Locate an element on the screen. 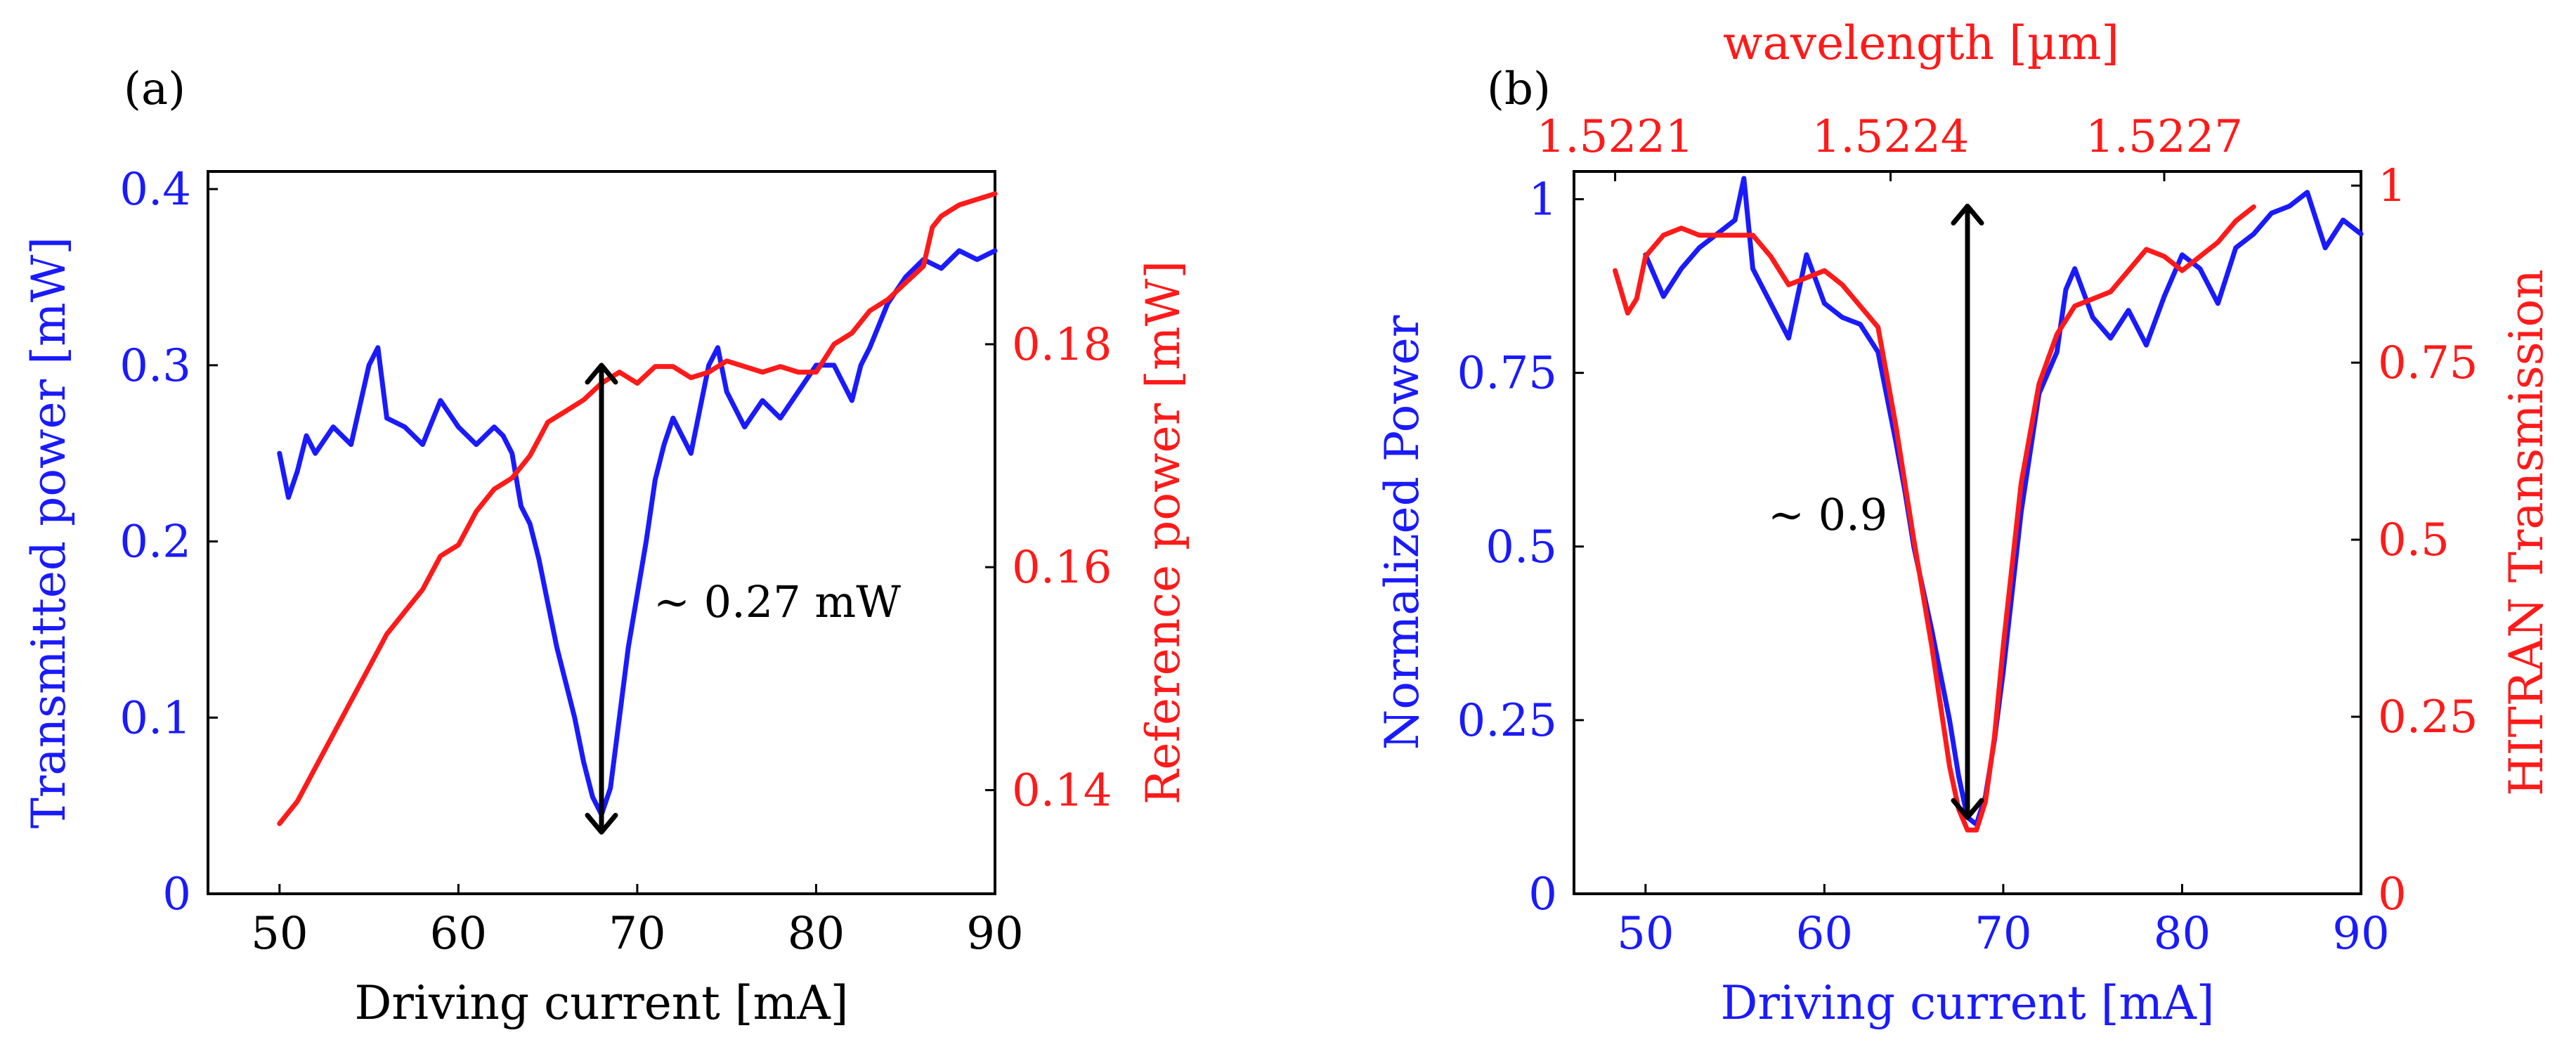 The height and width of the screenshot is (1054, 2576). panel-a-y-left-label: Transmitted power [mW] is located at coordinates (49, 532).